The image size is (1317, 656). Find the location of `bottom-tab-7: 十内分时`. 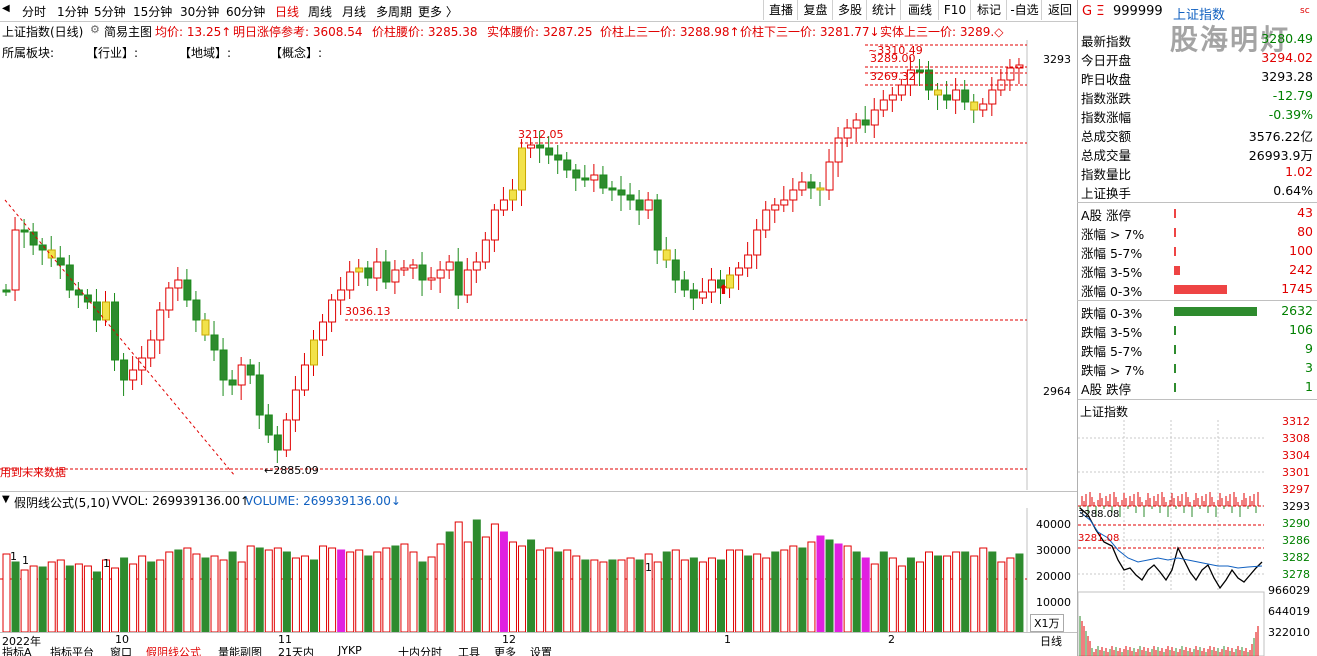

bottom-tab-7: 十内分时 is located at coordinates (420, 651).